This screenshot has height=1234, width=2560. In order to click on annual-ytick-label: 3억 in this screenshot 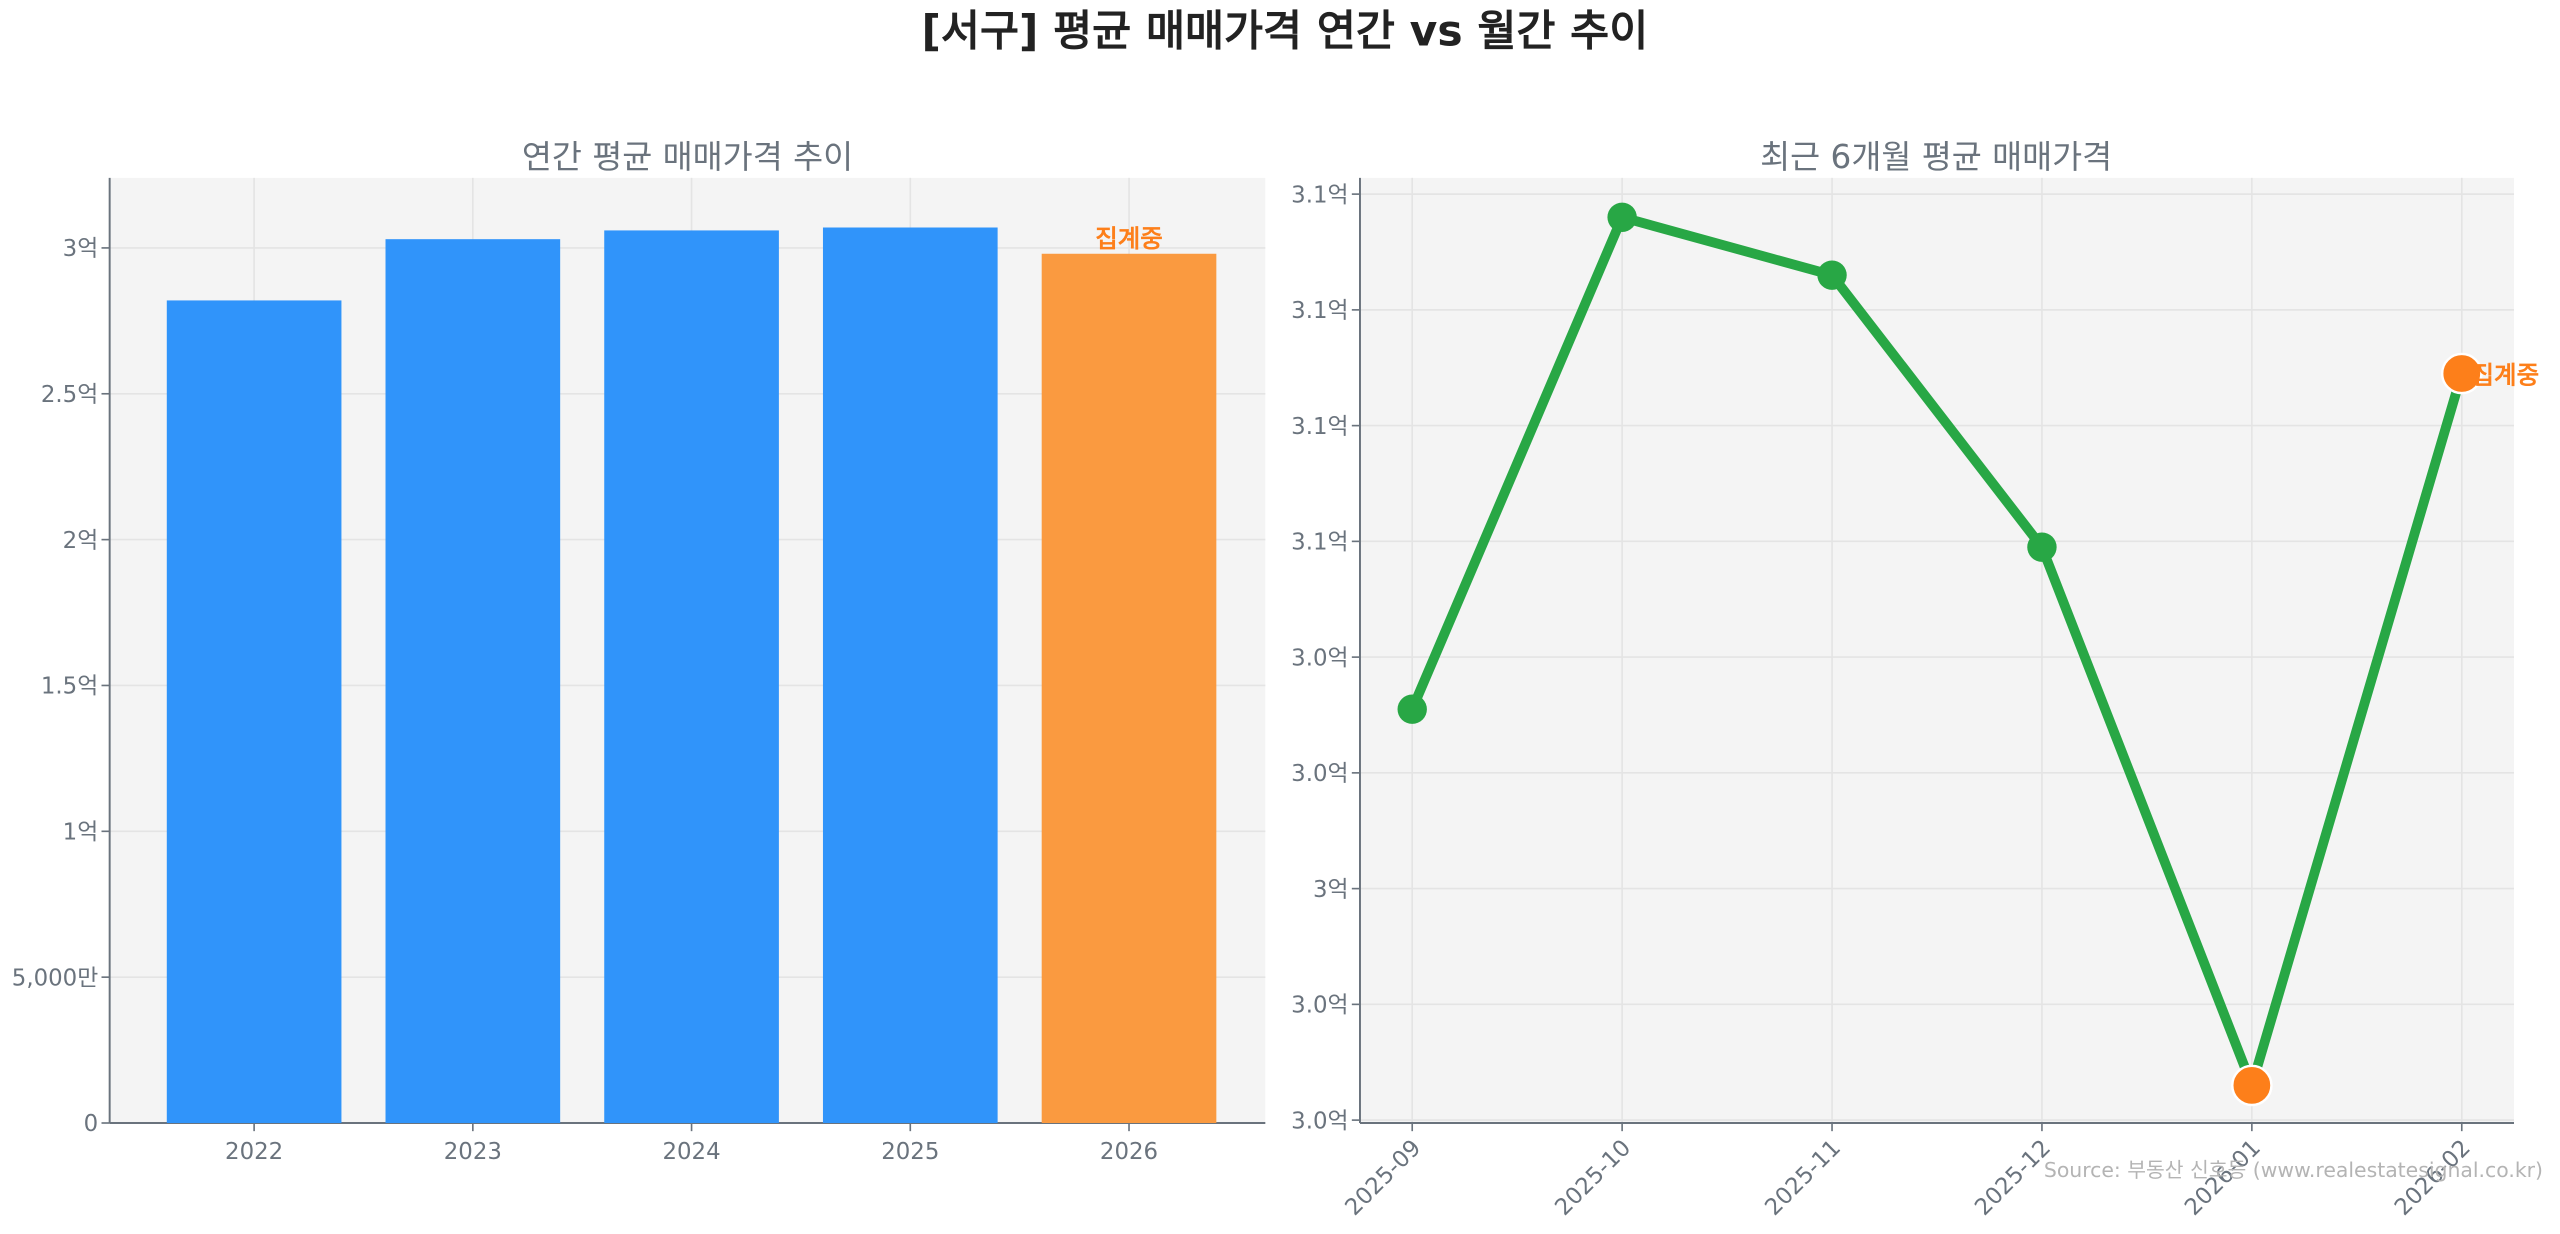, I will do `click(81, 249)`.